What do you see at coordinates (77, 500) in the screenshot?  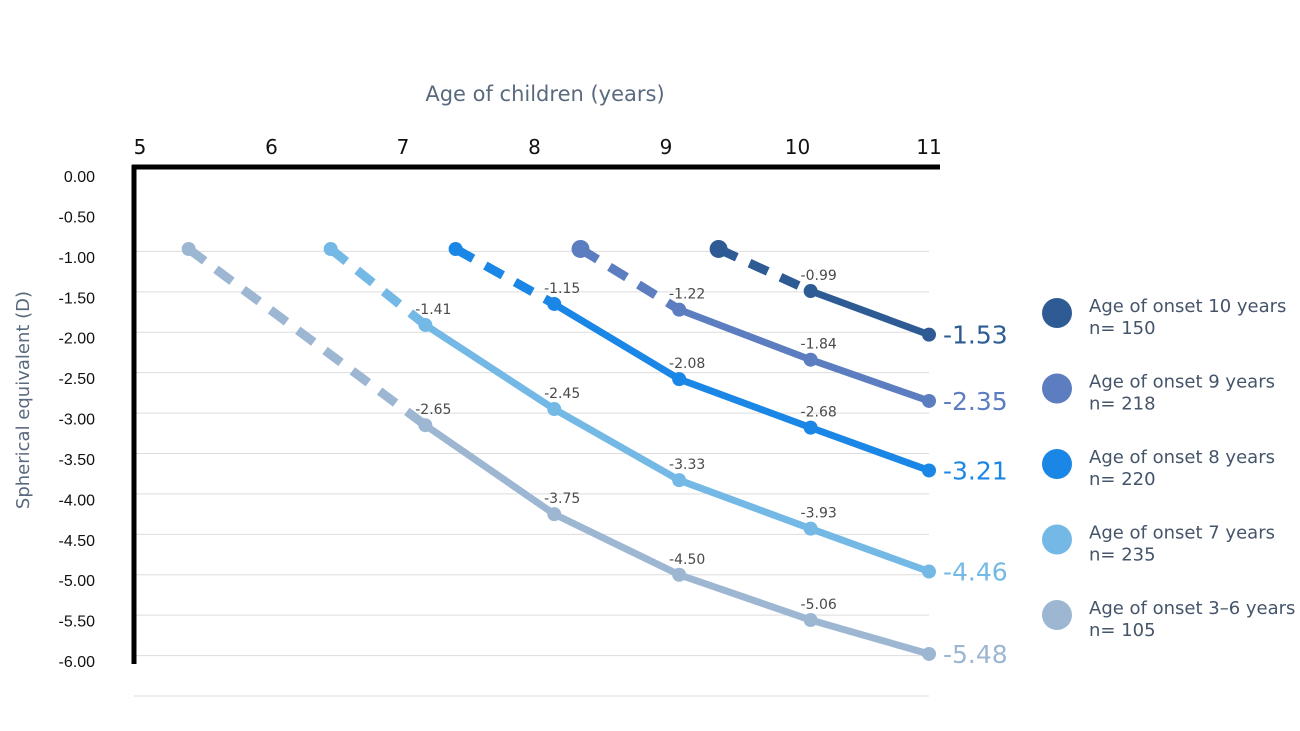 I see `y-tick-label: -4.00` at bounding box center [77, 500].